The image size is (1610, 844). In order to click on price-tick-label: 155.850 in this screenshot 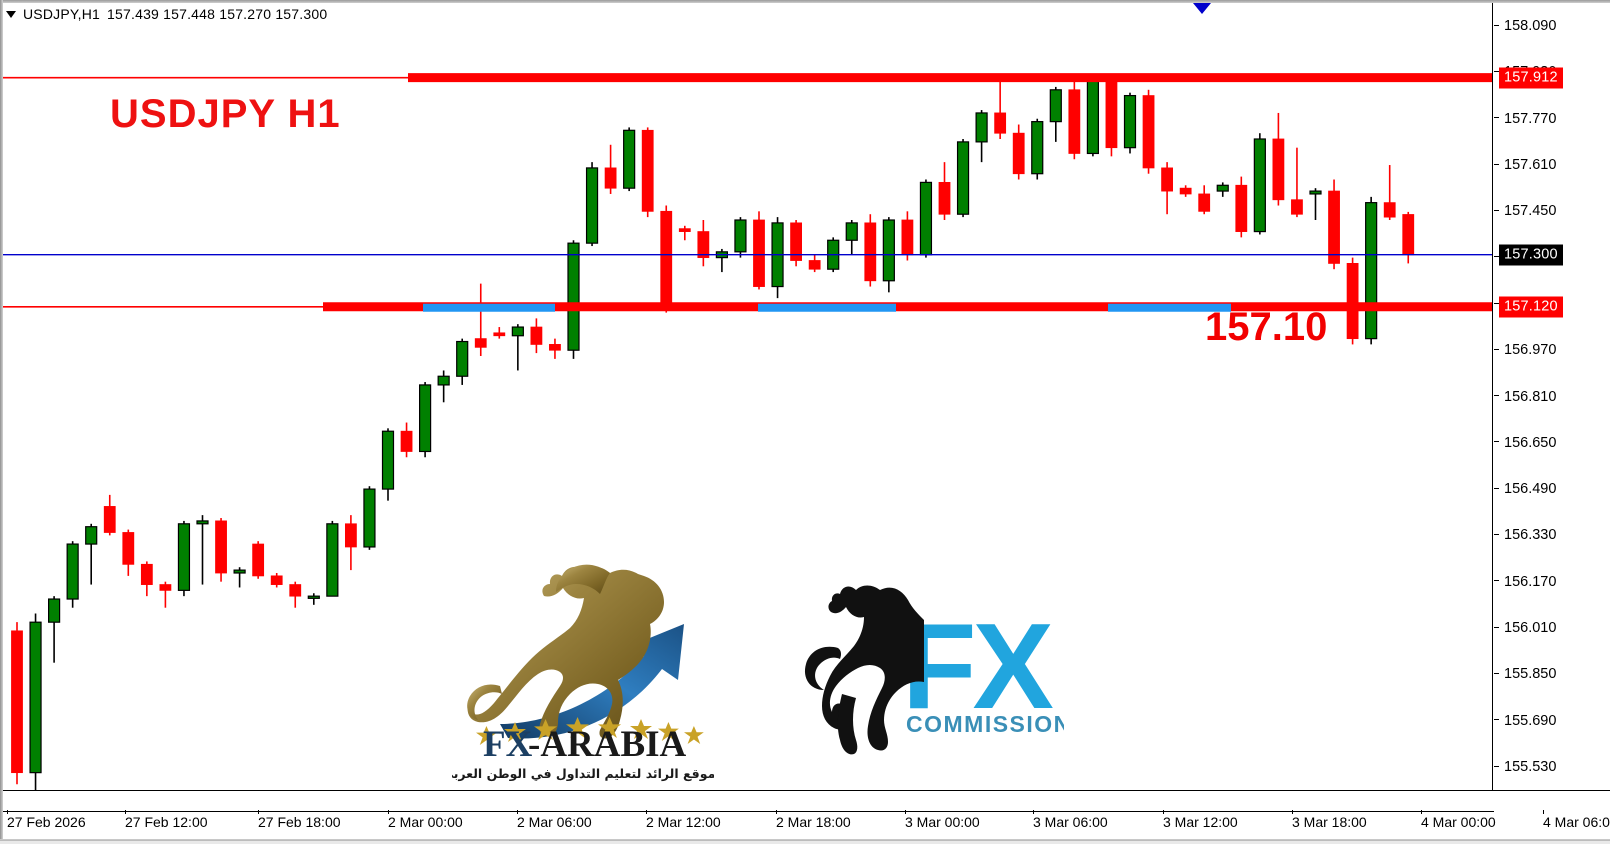, I will do `click(1525, 674)`.